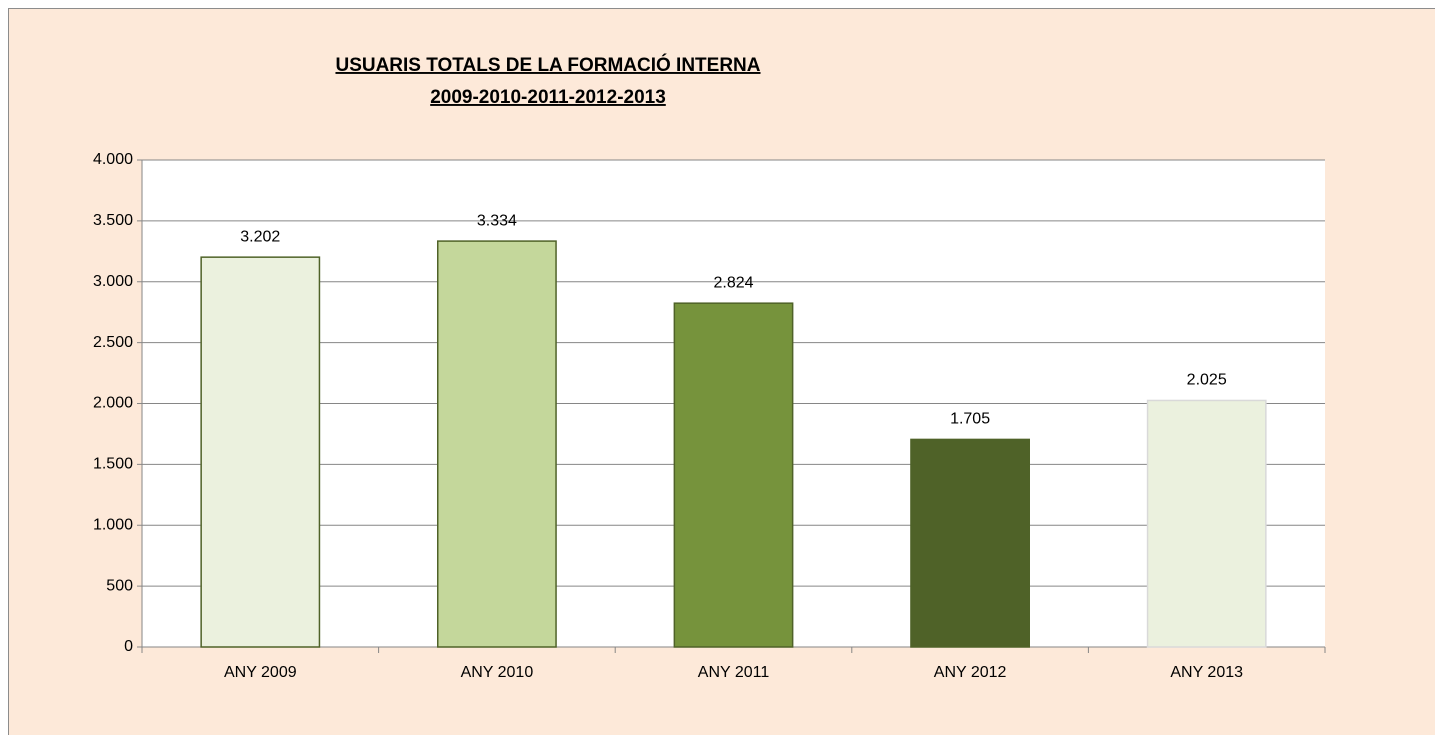 This screenshot has width=1435, height=735. I want to click on x-tick-label: ANY 2010, so click(497, 672).